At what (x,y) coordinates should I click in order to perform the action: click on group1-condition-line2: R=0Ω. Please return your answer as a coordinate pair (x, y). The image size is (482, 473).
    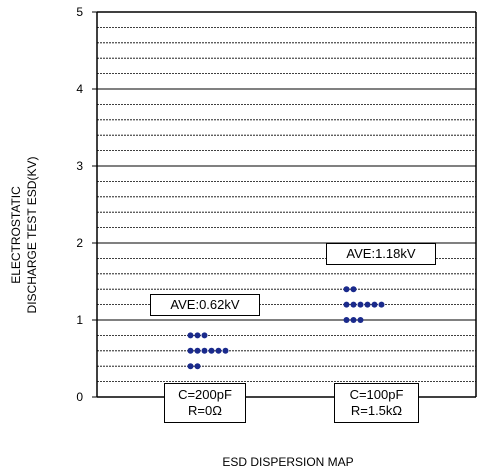
    Looking at the image, I should click on (205, 410).